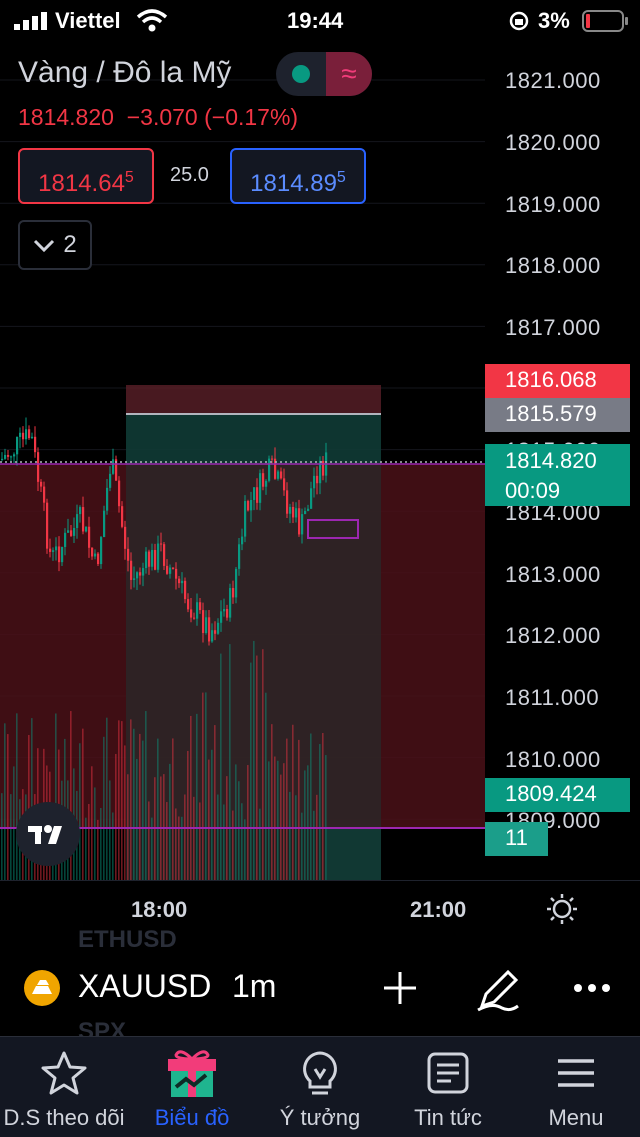 This screenshot has width=640, height=1137. I want to click on battery-percent: 3%, so click(554, 20).